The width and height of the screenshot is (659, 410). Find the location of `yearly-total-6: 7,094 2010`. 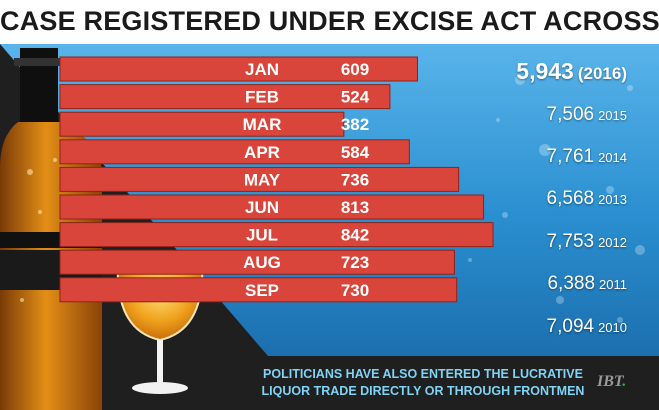

yearly-total-6: 7,094 2010 is located at coordinates (587, 327).